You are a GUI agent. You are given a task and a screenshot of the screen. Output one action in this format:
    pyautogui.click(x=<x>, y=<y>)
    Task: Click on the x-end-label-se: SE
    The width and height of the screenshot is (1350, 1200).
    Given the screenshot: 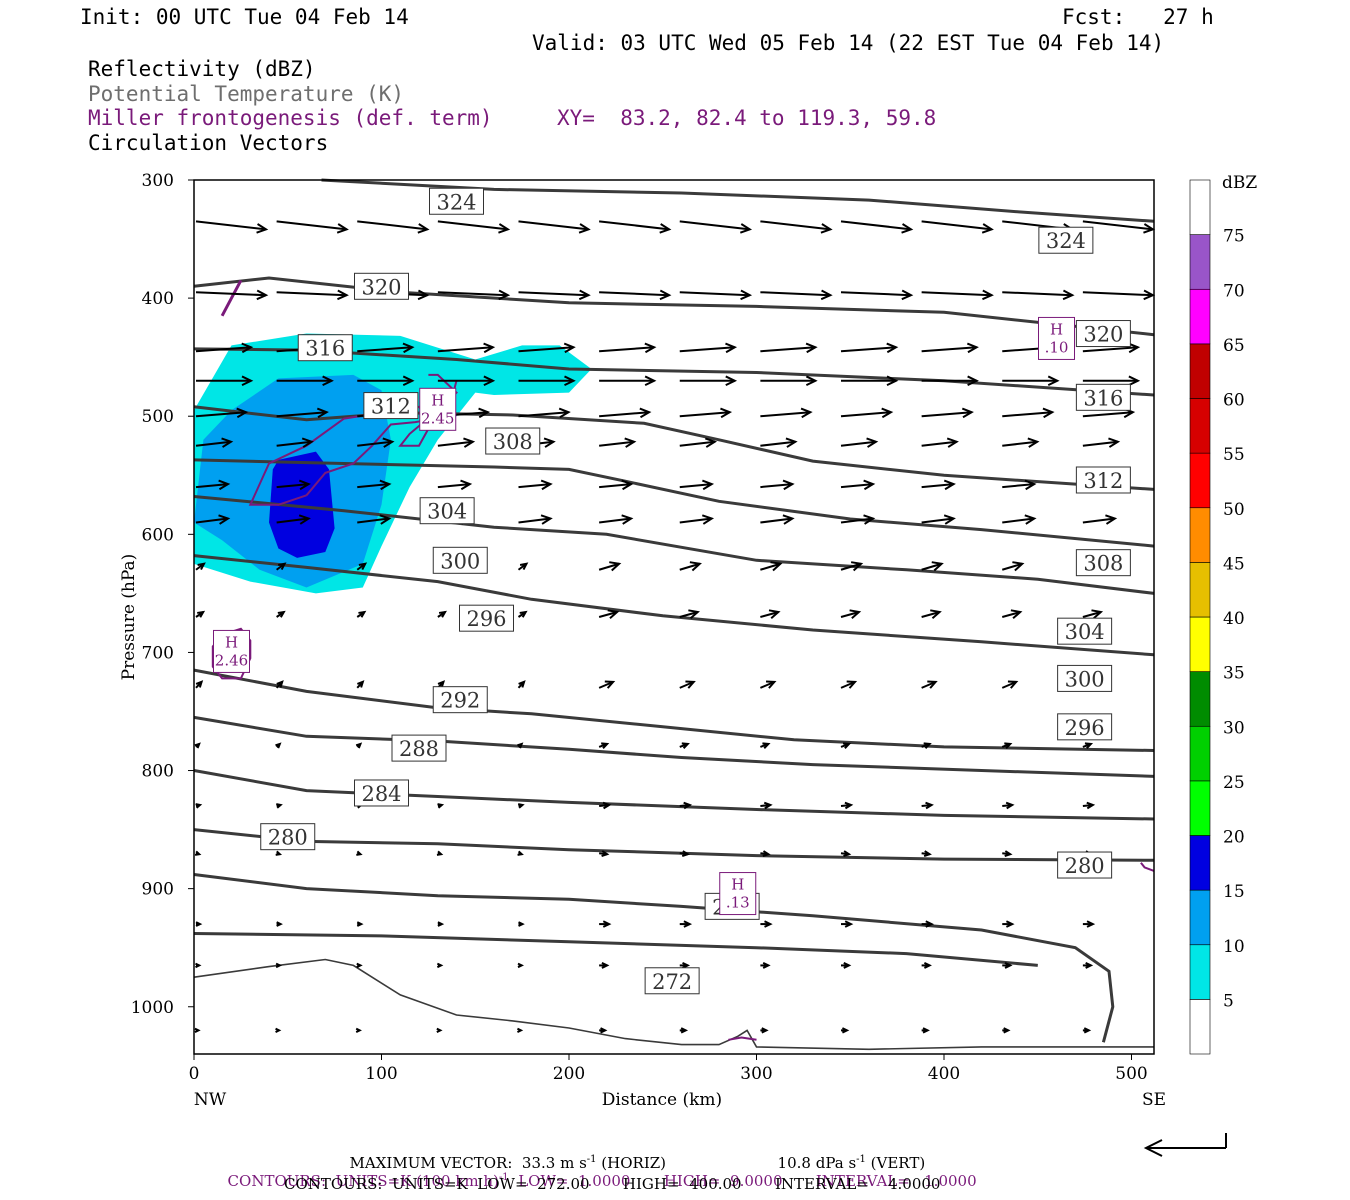 What is the action you would take?
    pyautogui.click(x=1154, y=1100)
    